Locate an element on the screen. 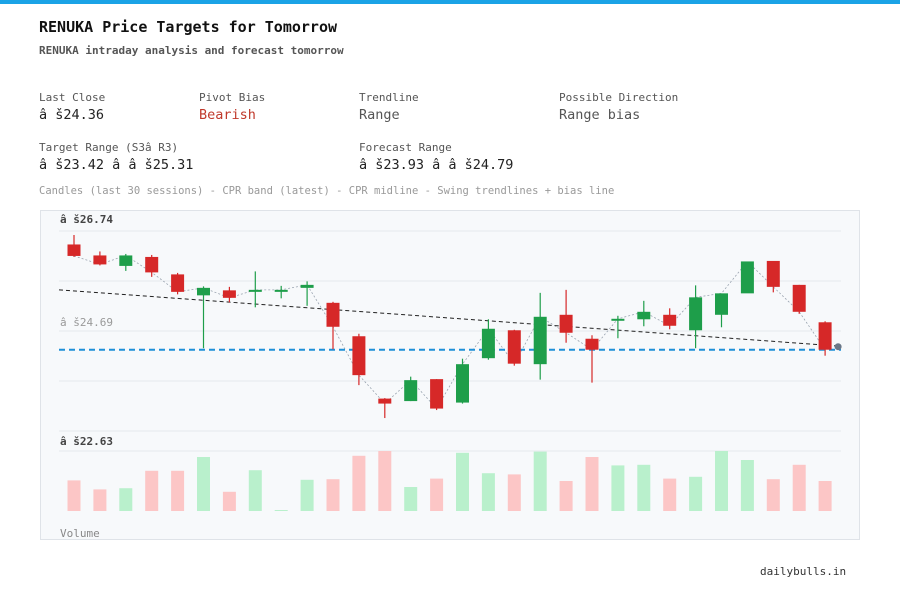 The image size is (900, 600). page-title: RENUKA Price Targets for Tomorrow is located at coordinates (188, 27).